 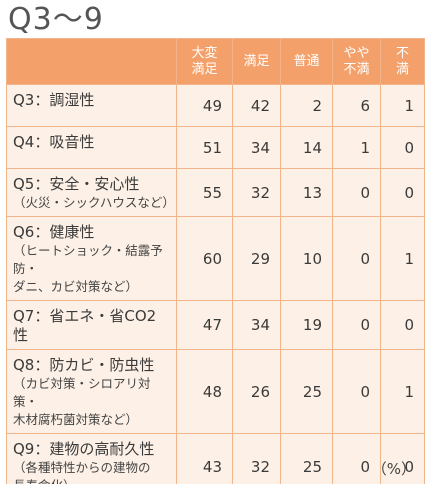 What do you see at coordinates (306, 192) in the screenshot?
I see `percentage-cell: 13` at bounding box center [306, 192].